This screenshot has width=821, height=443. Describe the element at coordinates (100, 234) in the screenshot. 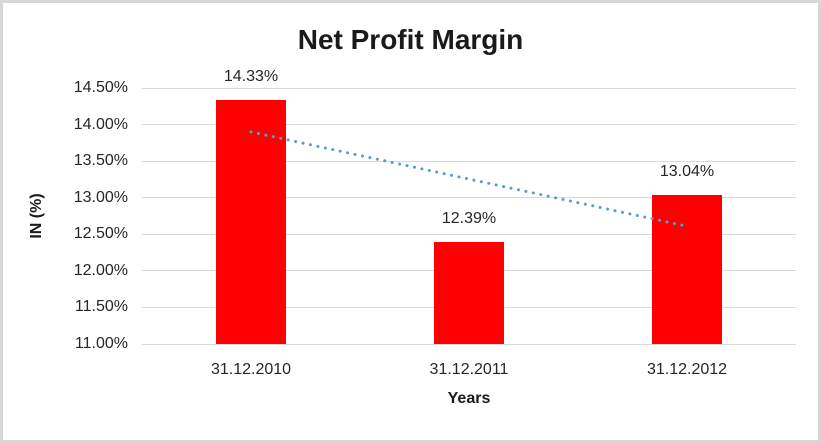

I see `y-tick-label: 12.50%` at that location.